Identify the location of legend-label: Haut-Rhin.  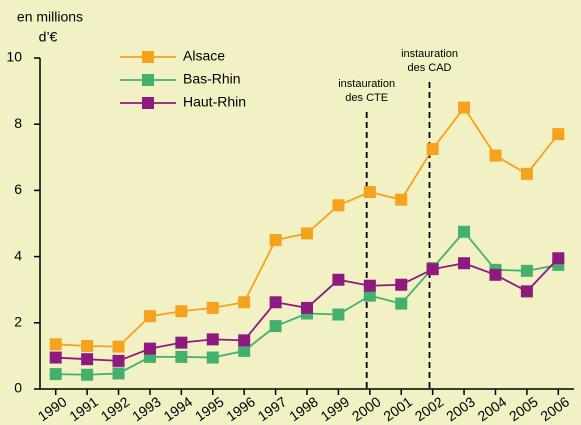
(214, 102).